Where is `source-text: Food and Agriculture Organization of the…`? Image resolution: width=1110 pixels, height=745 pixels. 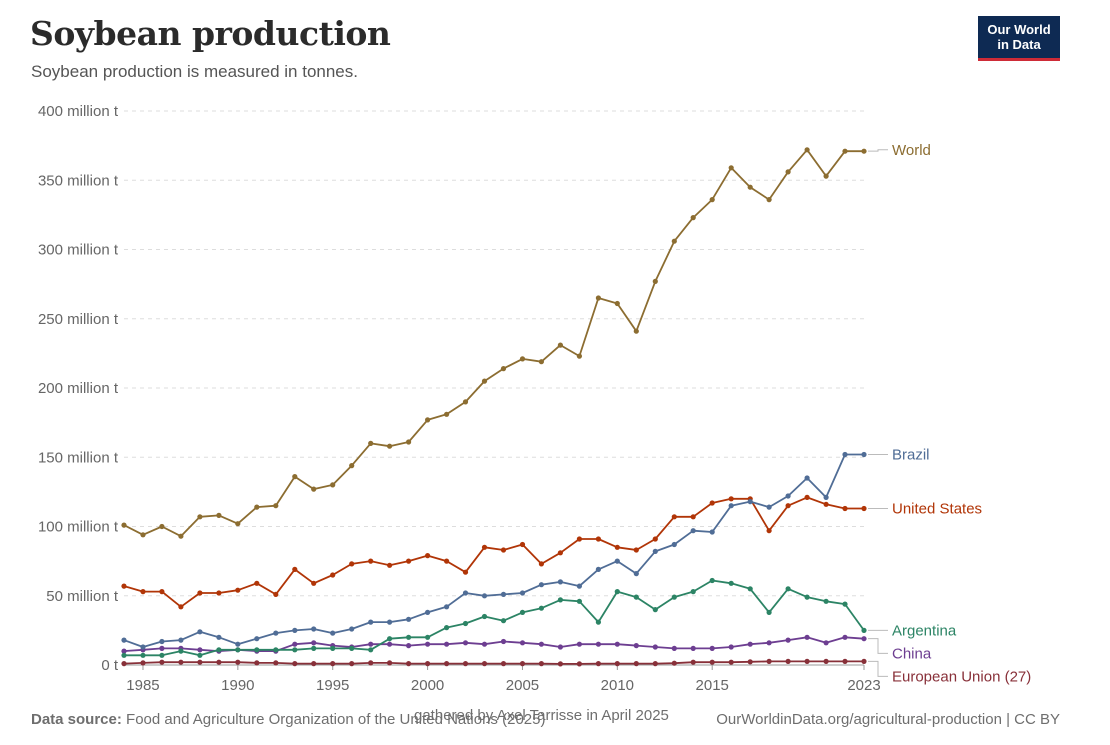 source-text: Food and Agriculture Organization of the… is located at coordinates (336, 719).